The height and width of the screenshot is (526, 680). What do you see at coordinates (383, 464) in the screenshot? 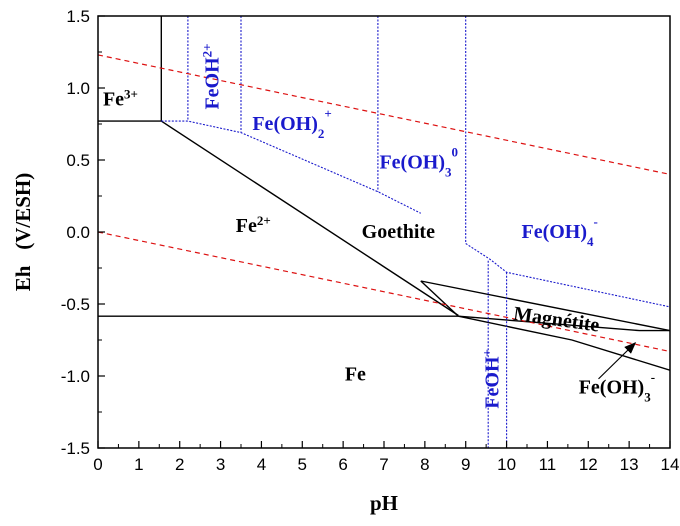
I see `x-tick-label: 7` at bounding box center [383, 464].